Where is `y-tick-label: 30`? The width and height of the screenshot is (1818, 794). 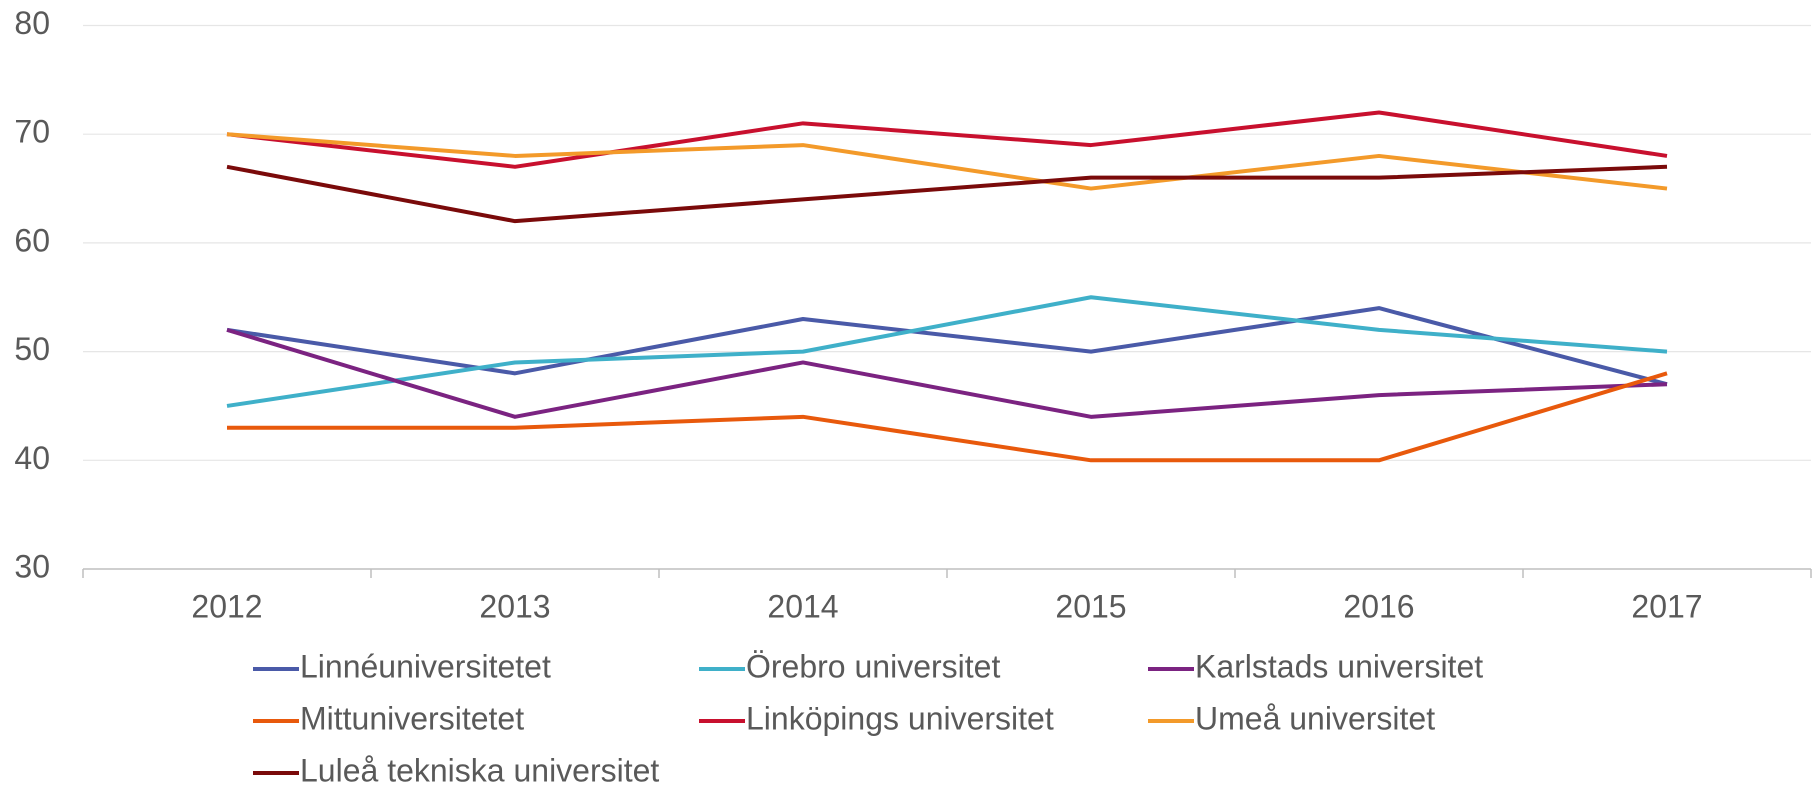
y-tick-label: 30 is located at coordinates (32, 566).